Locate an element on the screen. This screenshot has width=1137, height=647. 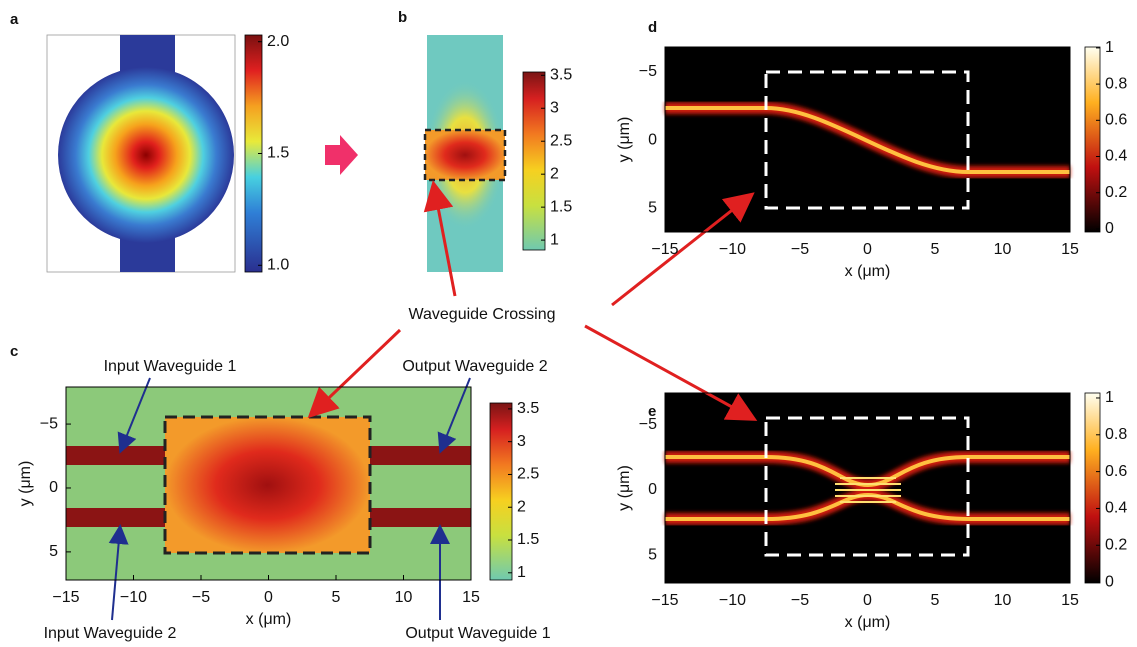
colorbar-tick-label: 2.0 is located at coordinates (278, 41).